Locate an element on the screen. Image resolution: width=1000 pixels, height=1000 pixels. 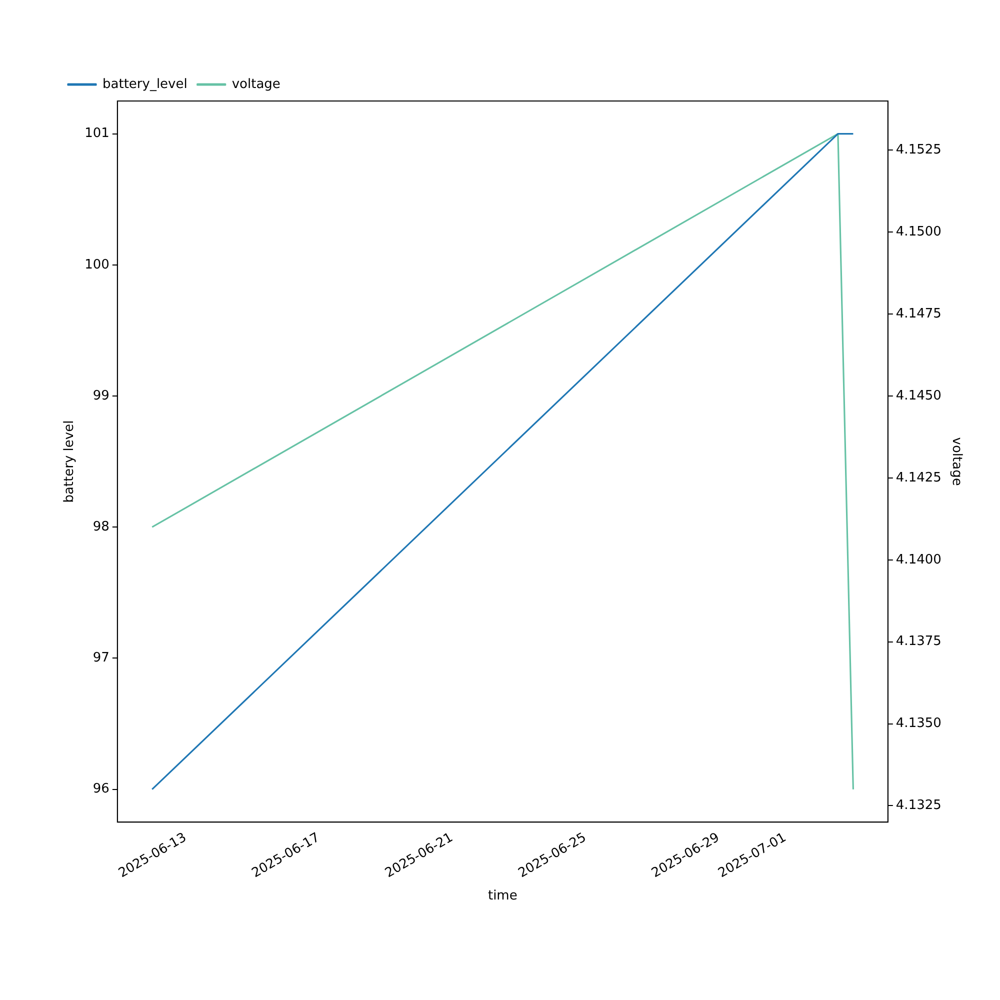
legend-label: battery_level is located at coordinates (145, 84).